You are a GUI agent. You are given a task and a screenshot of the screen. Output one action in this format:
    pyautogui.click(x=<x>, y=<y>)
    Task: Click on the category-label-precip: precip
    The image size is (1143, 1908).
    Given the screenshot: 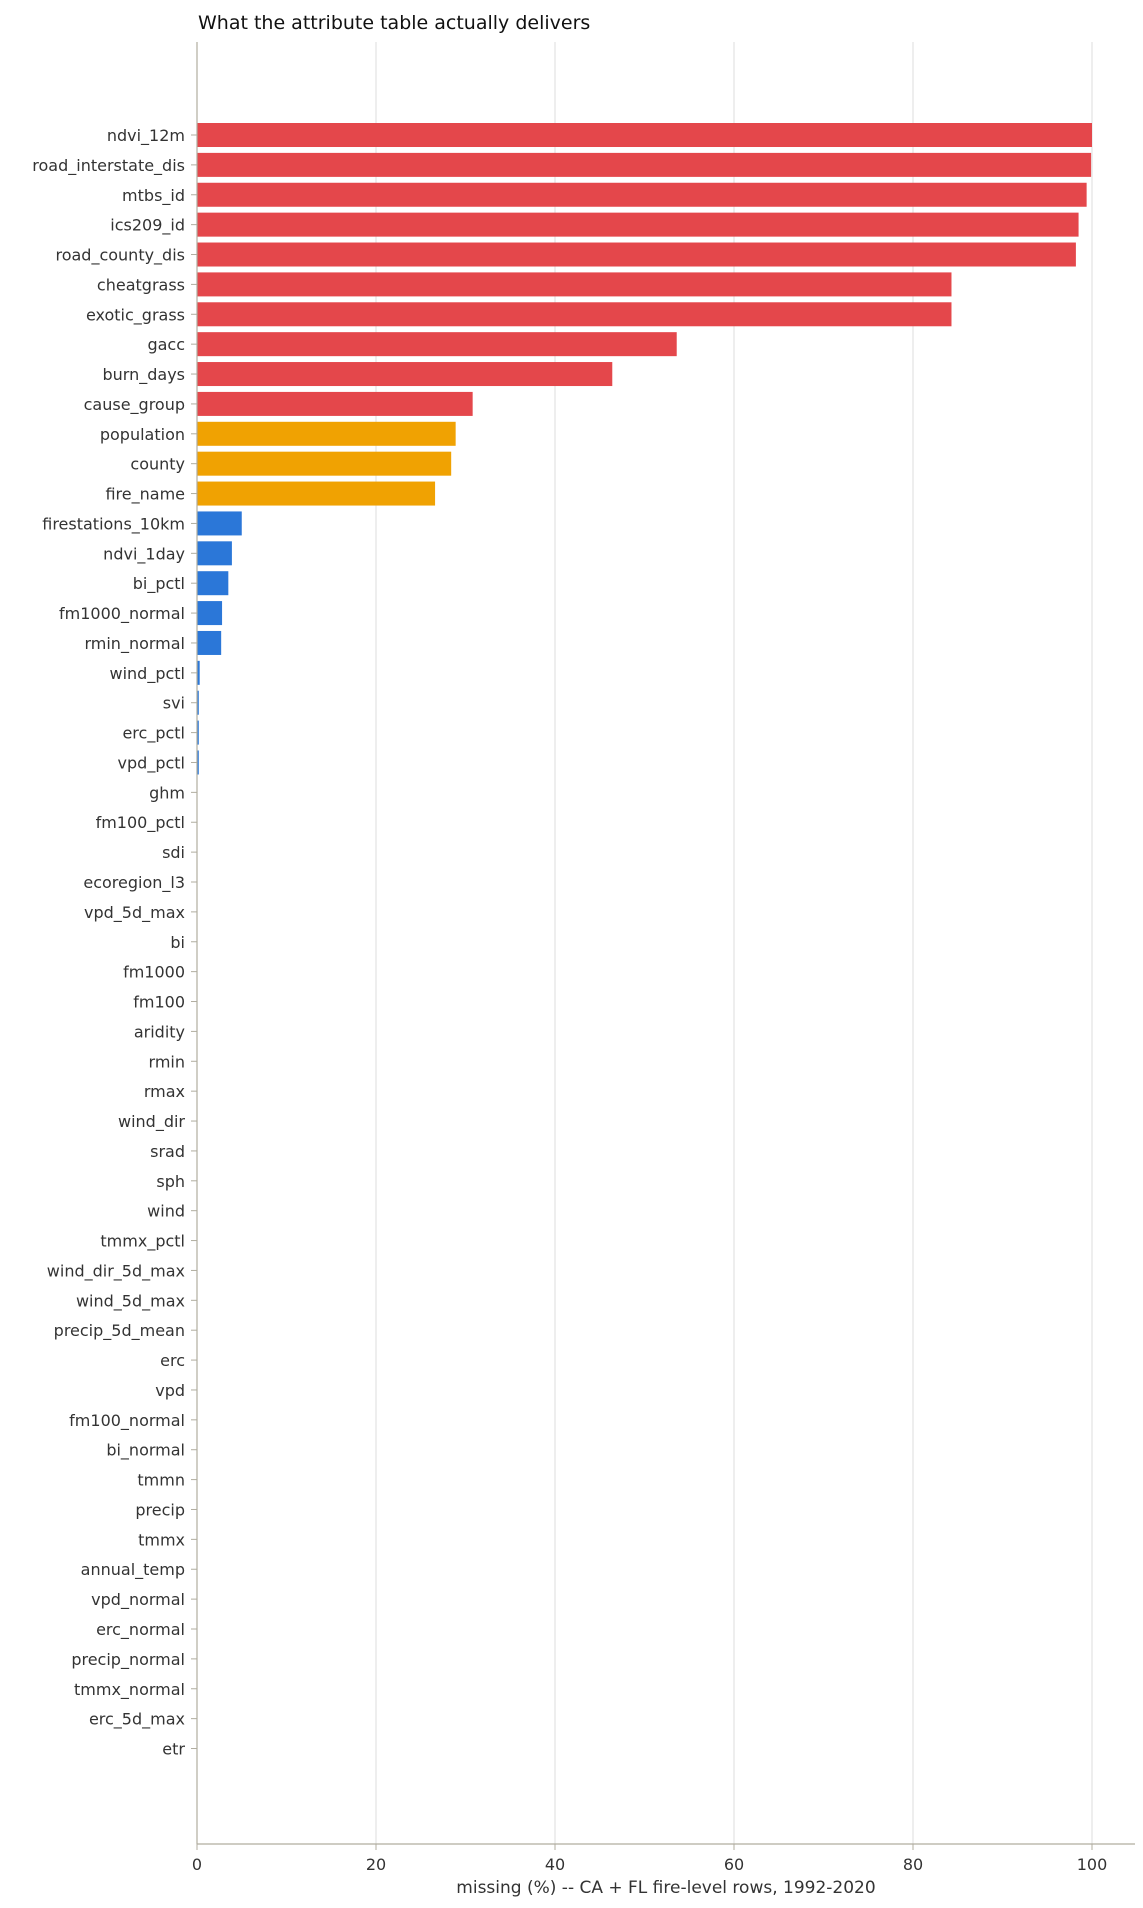 What is the action you would take?
    pyautogui.click(x=160, y=1509)
    